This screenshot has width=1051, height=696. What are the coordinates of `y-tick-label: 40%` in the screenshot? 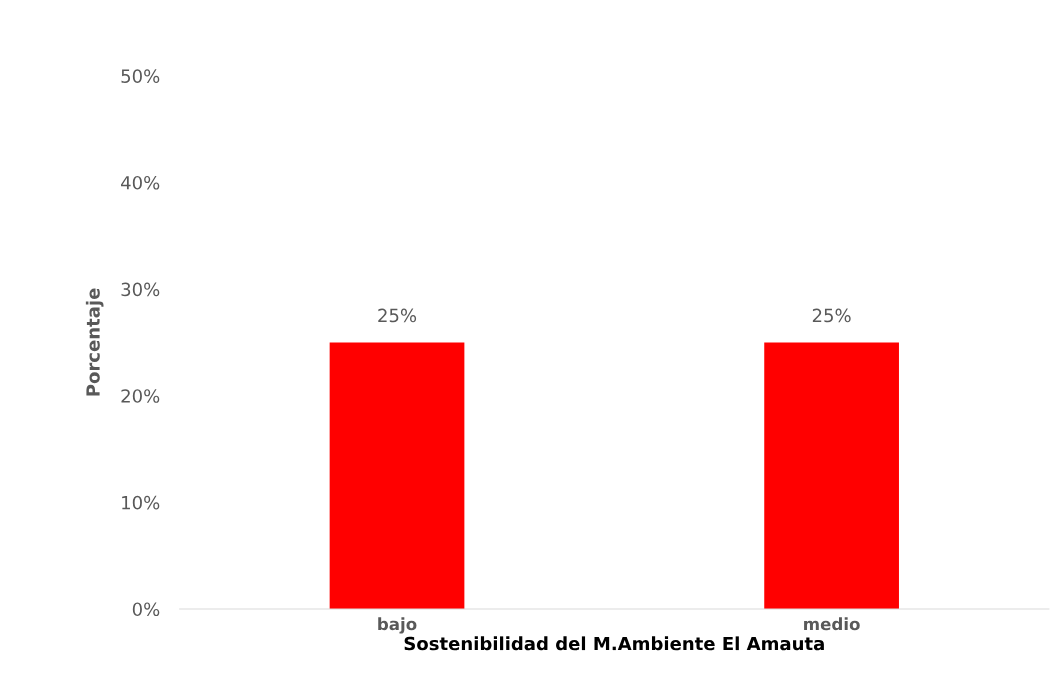 It's located at (140, 182).